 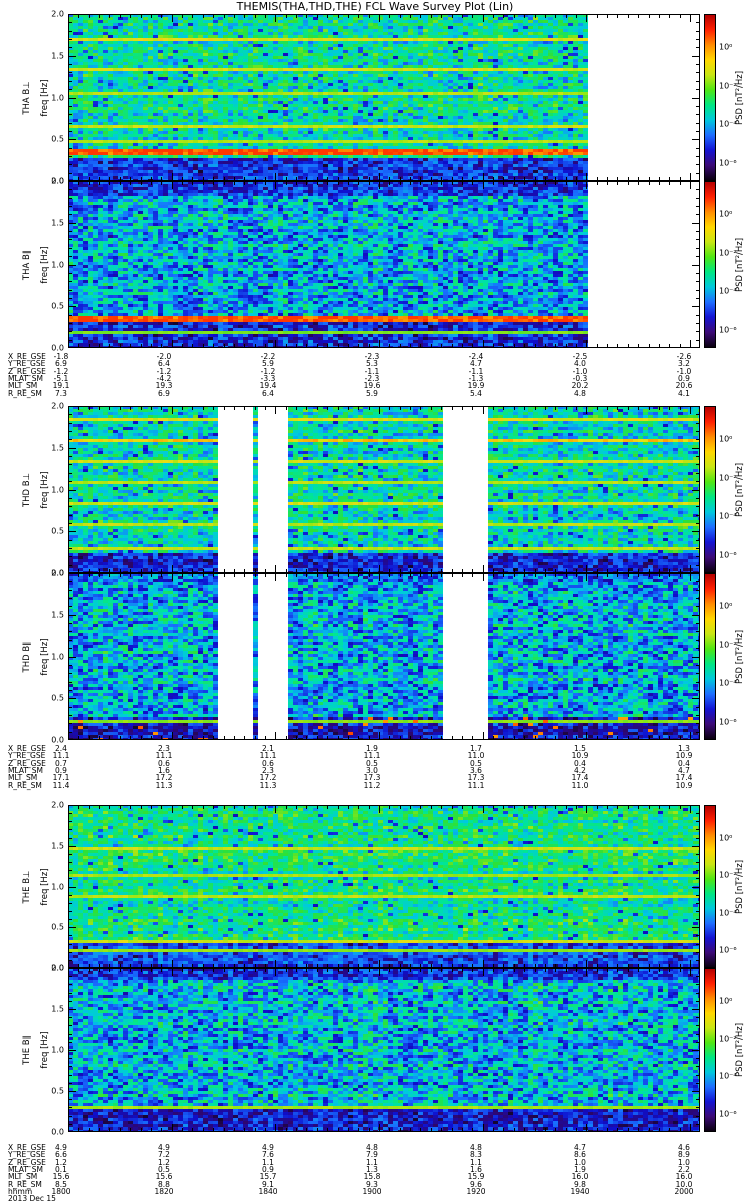 What do you see at coordinates (27, 356) in the screenshot?
I see `ephemeris-row-label: X_RE_GSE` at bounding box center [27, 356].